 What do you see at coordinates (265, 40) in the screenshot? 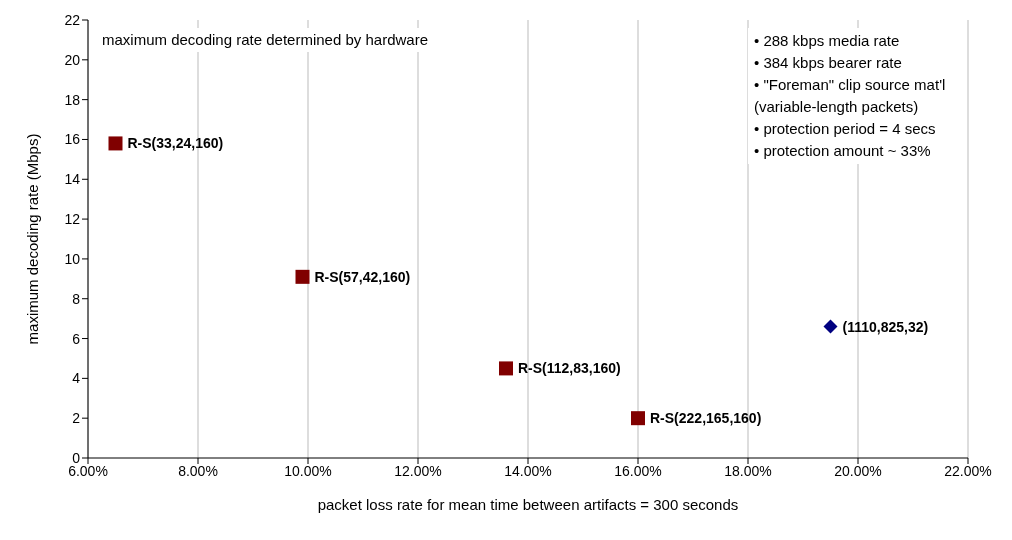
I see `annotation: maximum decoding rate determined by hardware` at bounding box center [265, 40].